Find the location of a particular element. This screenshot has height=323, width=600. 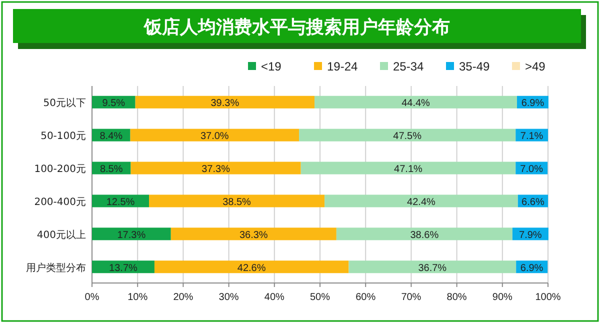

x-tick-label: 80% is located at coordinates (456, 297).